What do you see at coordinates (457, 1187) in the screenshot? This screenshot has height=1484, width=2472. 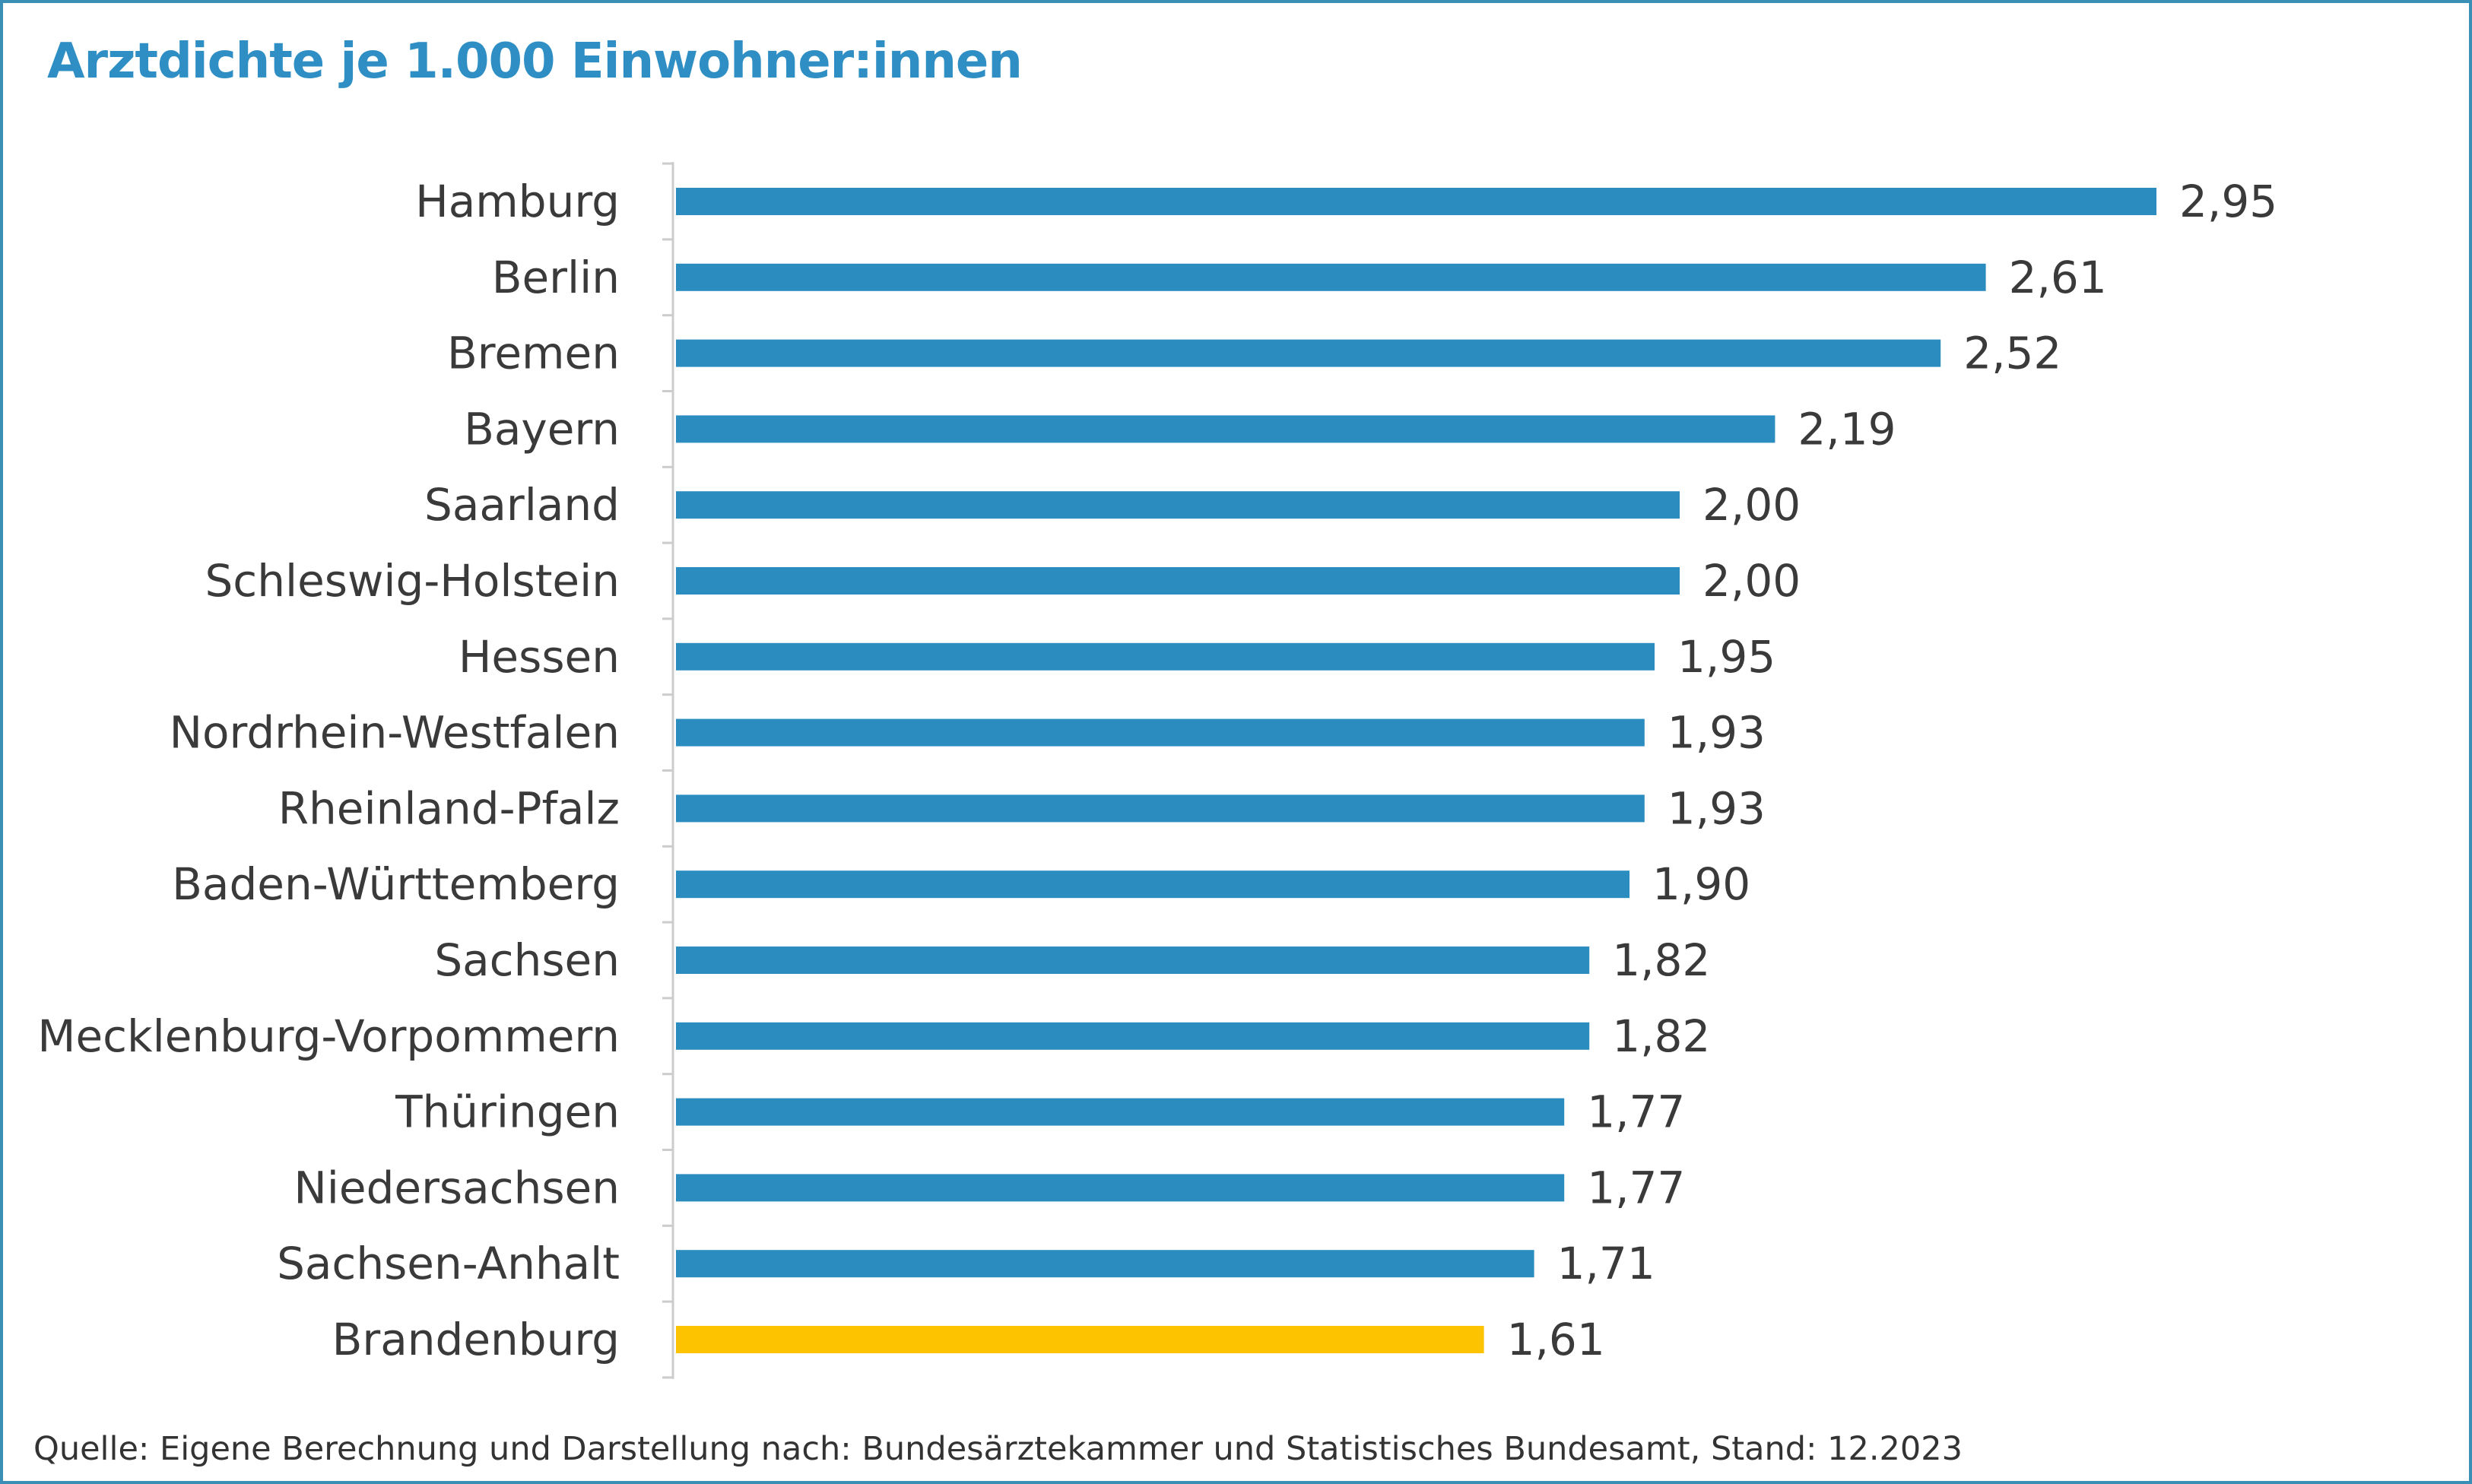 I see `category-label: Niedersachsen` at bounding box center [457, 1187].